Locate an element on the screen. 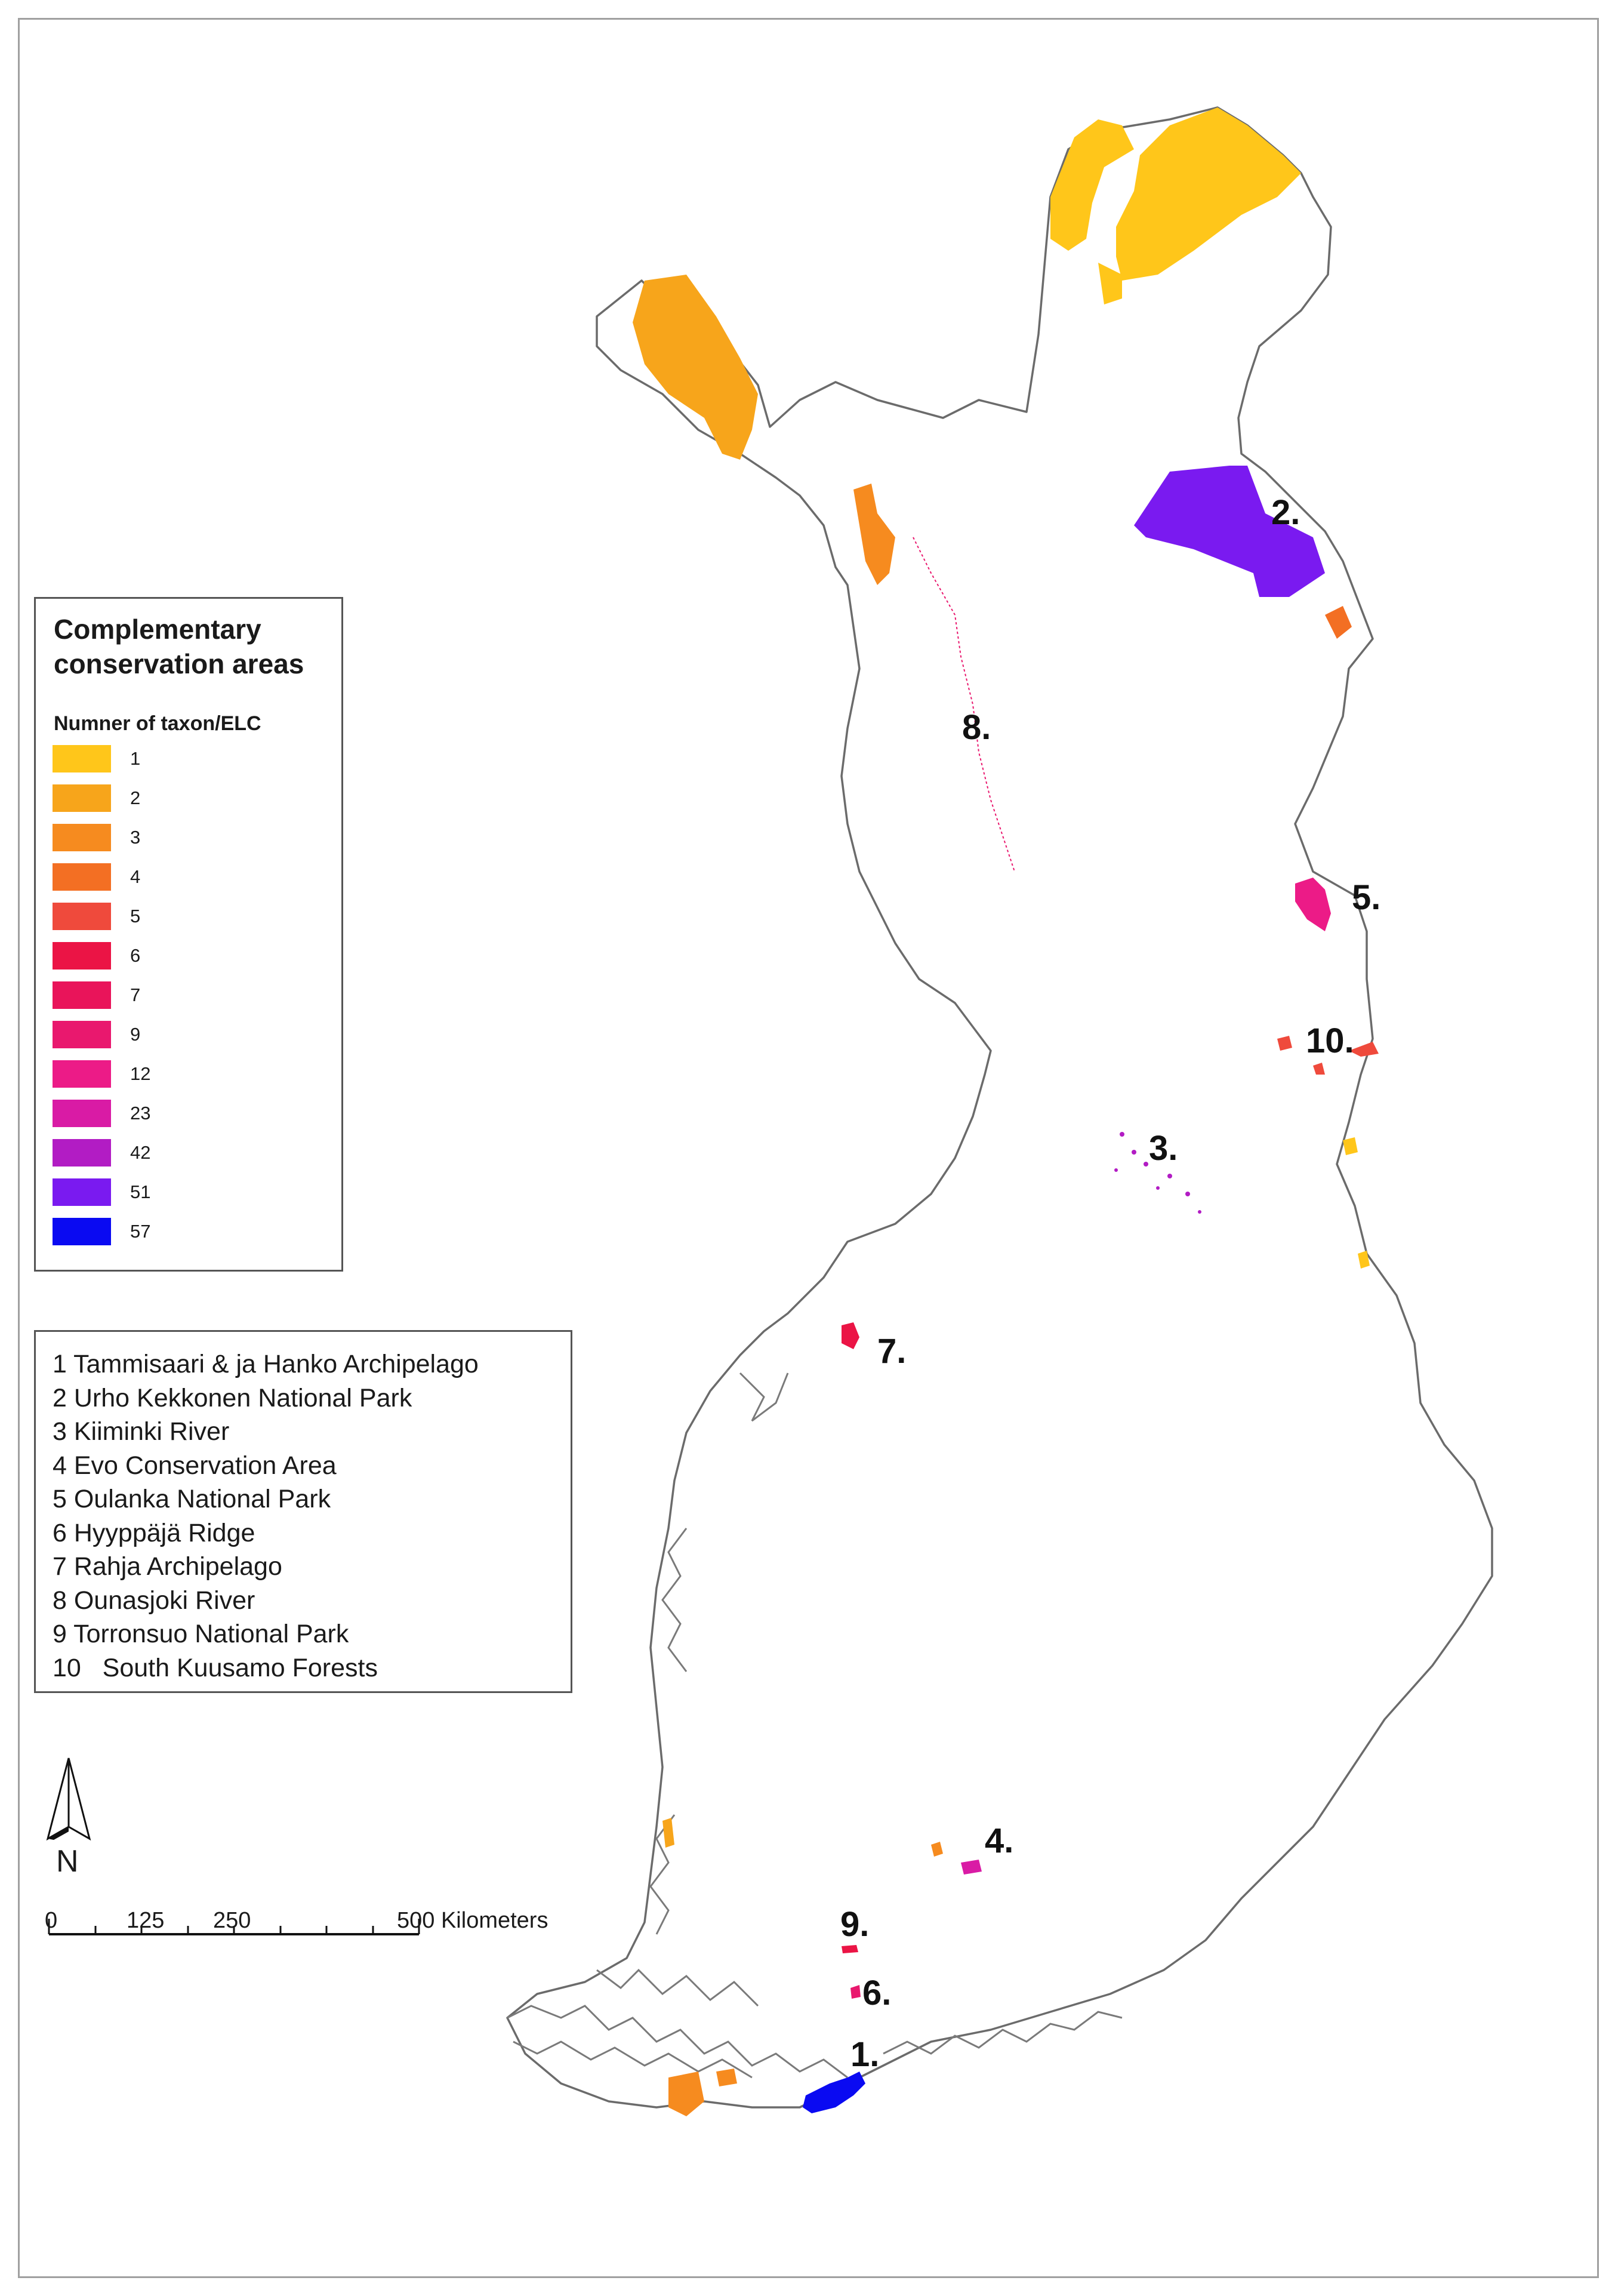 The image size is (1618, 2296). area-name-item: 6 Hyyppäjä Ridge is located at coordinates (154, 1532).